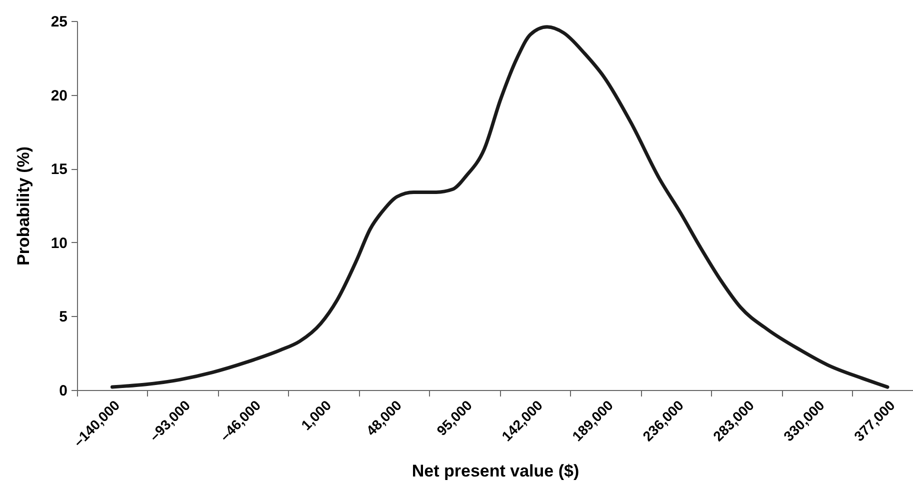 The image size is (913, 482). What do you see at coordinates (63, 391) in the screenshot?
I see `y-tick-label: 0` at bounding box center [63, 391].